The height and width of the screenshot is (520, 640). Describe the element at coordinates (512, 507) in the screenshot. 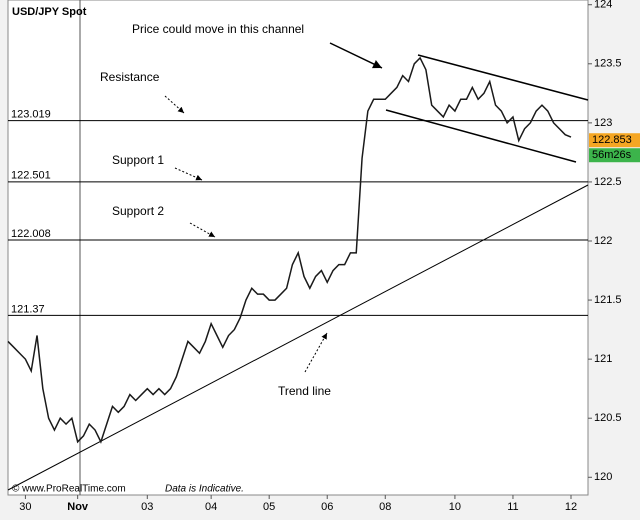

I see `x-tick-label: 11` at that location.